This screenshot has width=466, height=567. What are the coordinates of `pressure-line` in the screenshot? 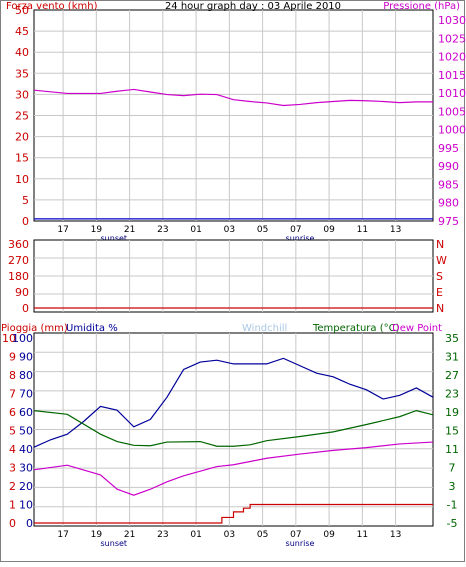 It's located at (233, 97).